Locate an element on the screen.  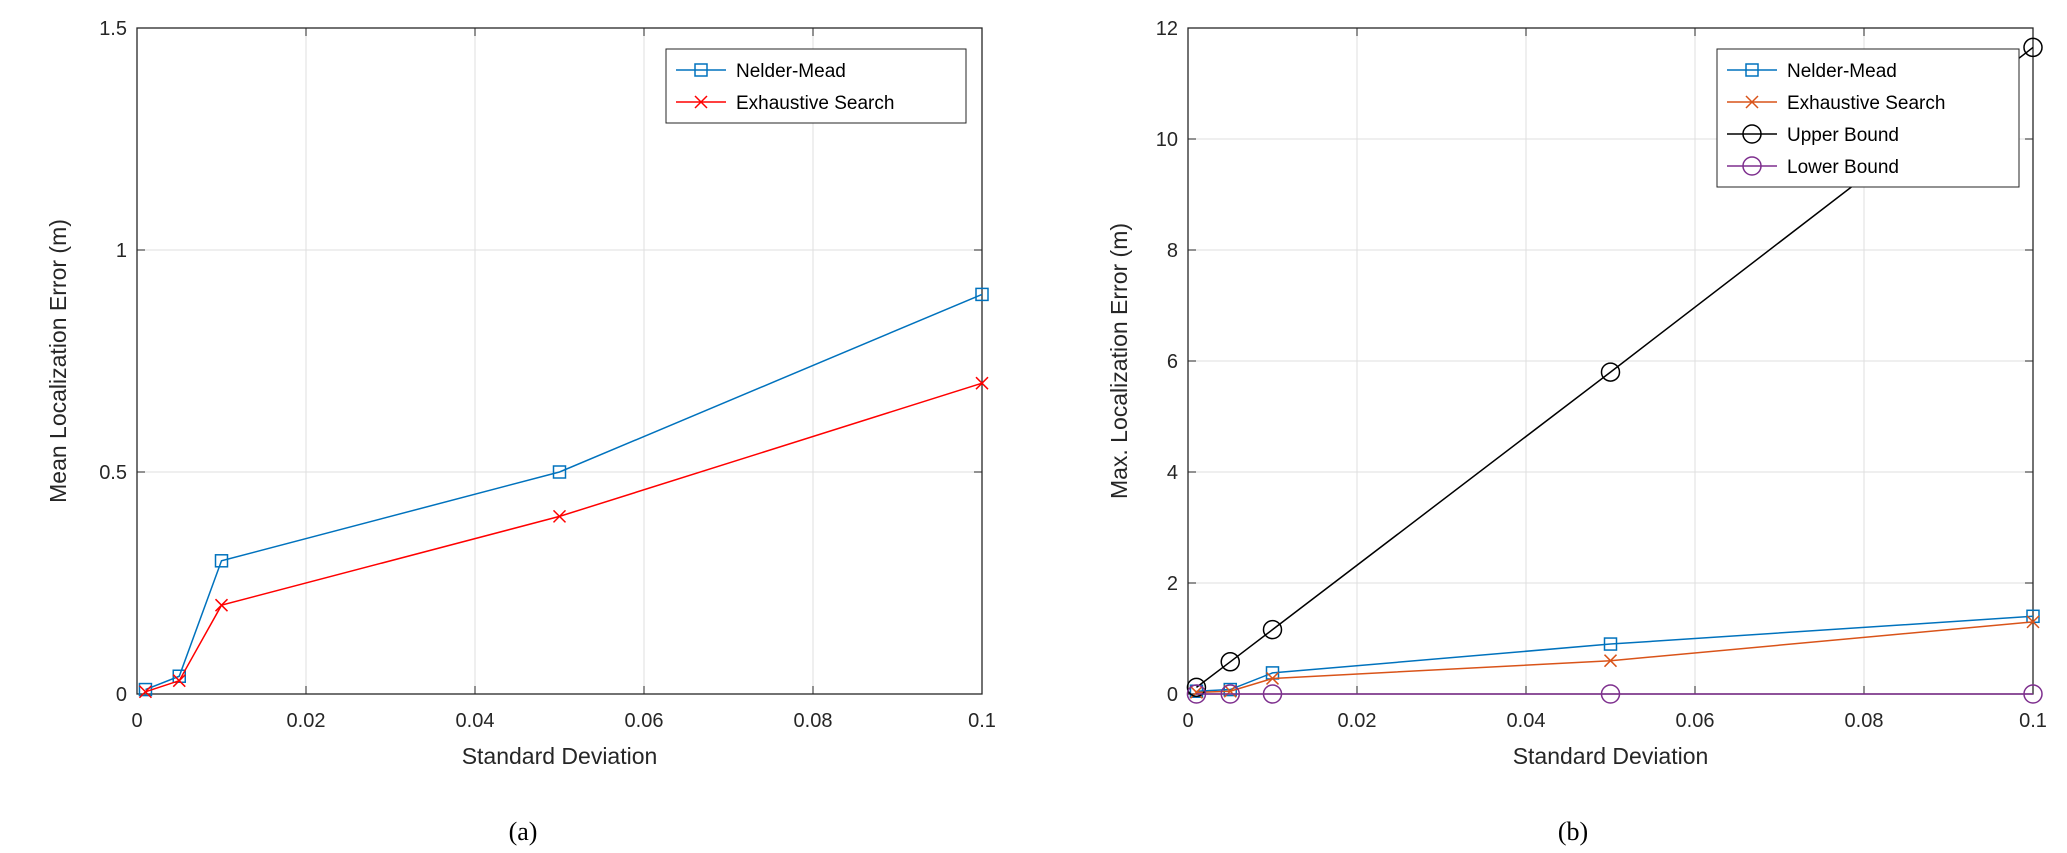
series-lower-bound is located at coordinates (1614, 694).